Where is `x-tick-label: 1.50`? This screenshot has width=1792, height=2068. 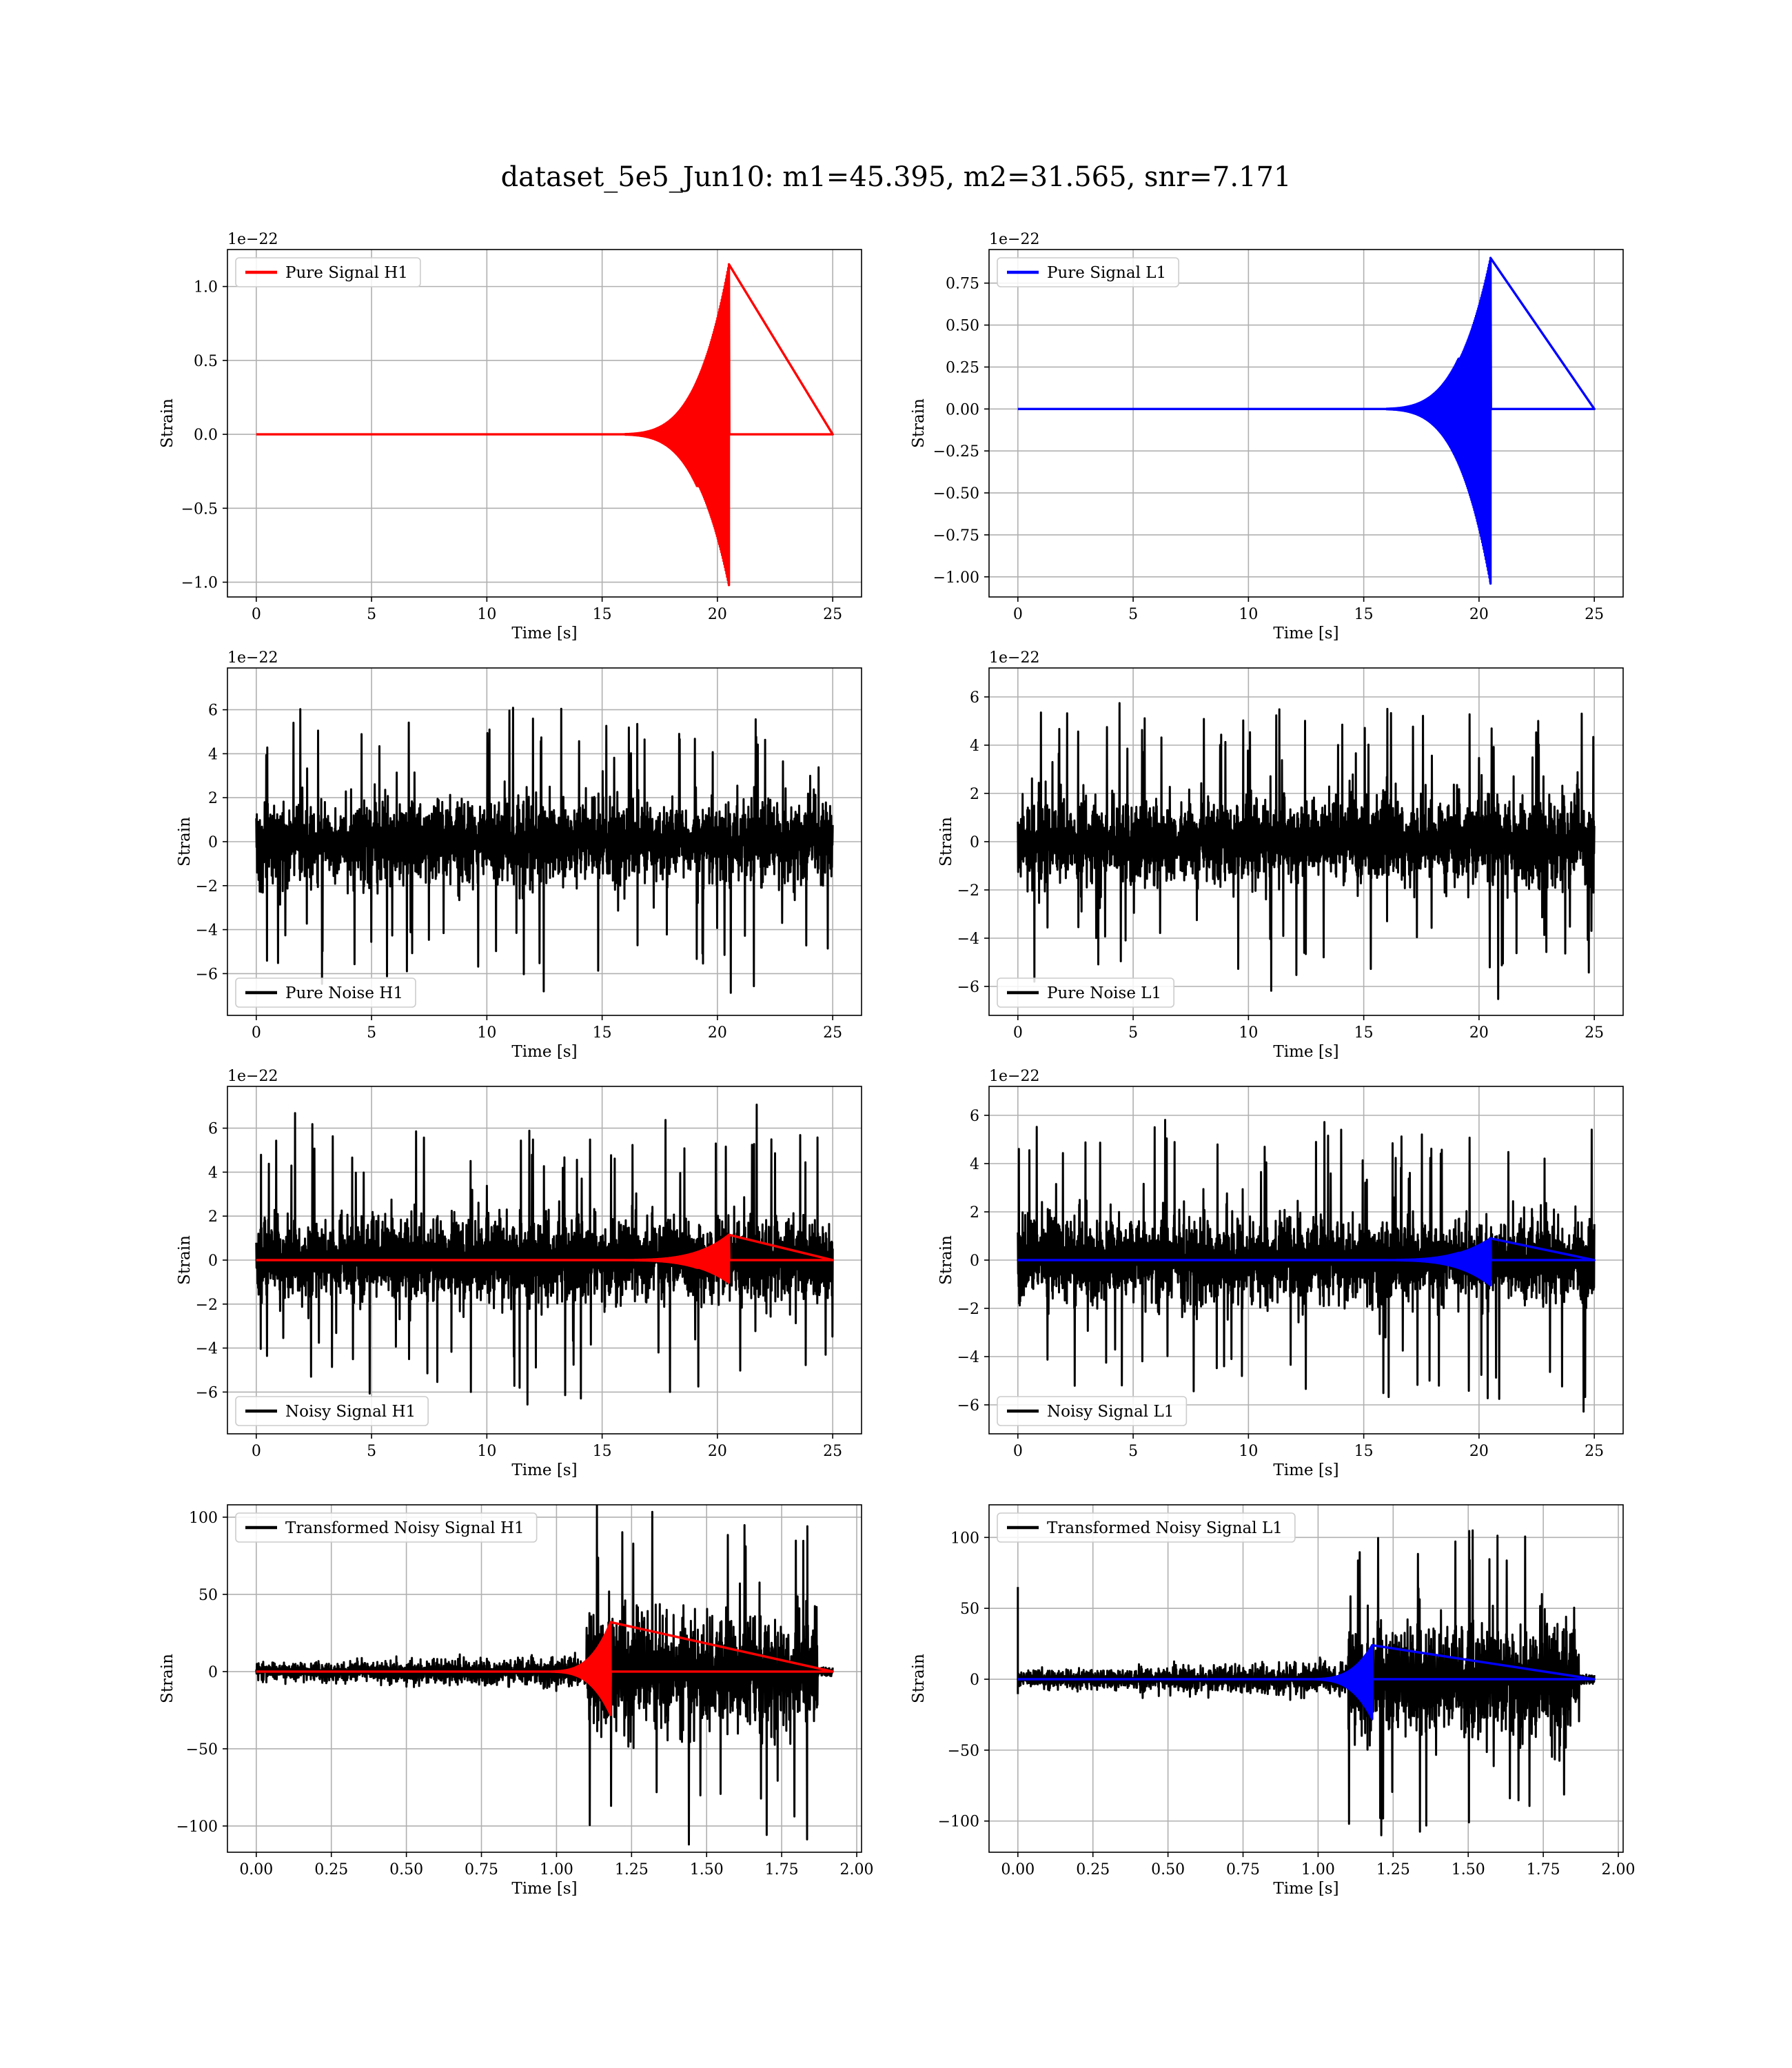
x-tick-label: 1.50 is located at coordinates (1468, 1869).